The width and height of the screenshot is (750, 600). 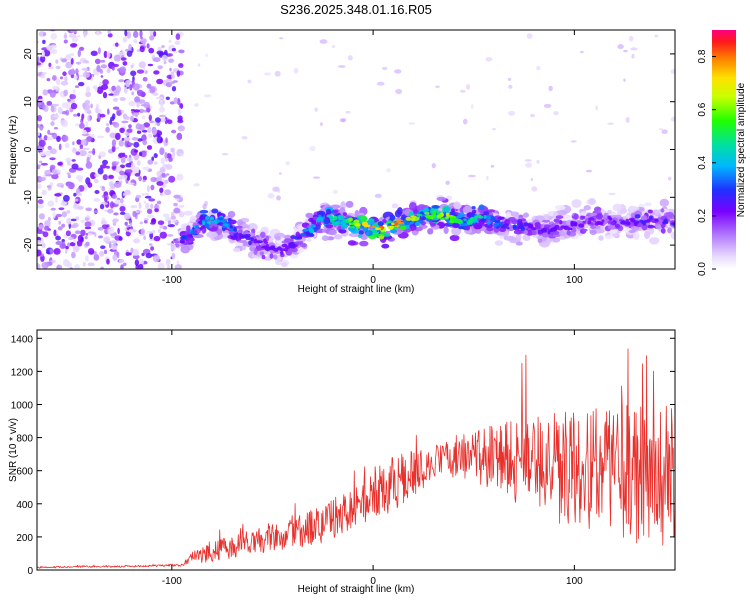 I want to click on y-tick-label: 1000, so click(x=22, y=405).